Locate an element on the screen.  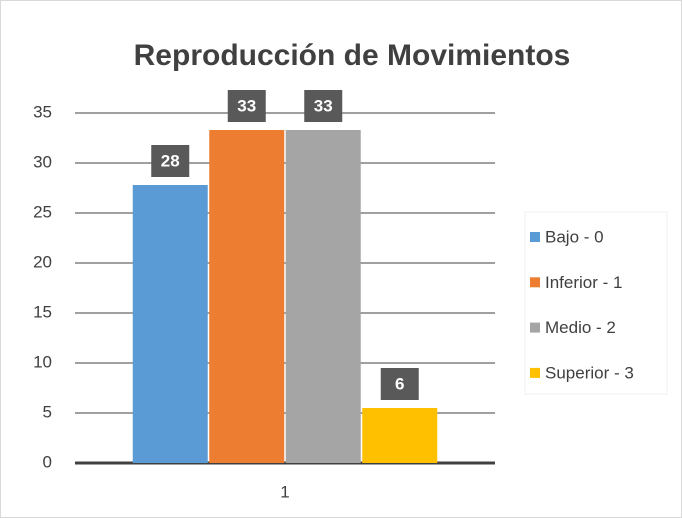
data-label: 28 is located at coordinates (170, 160).